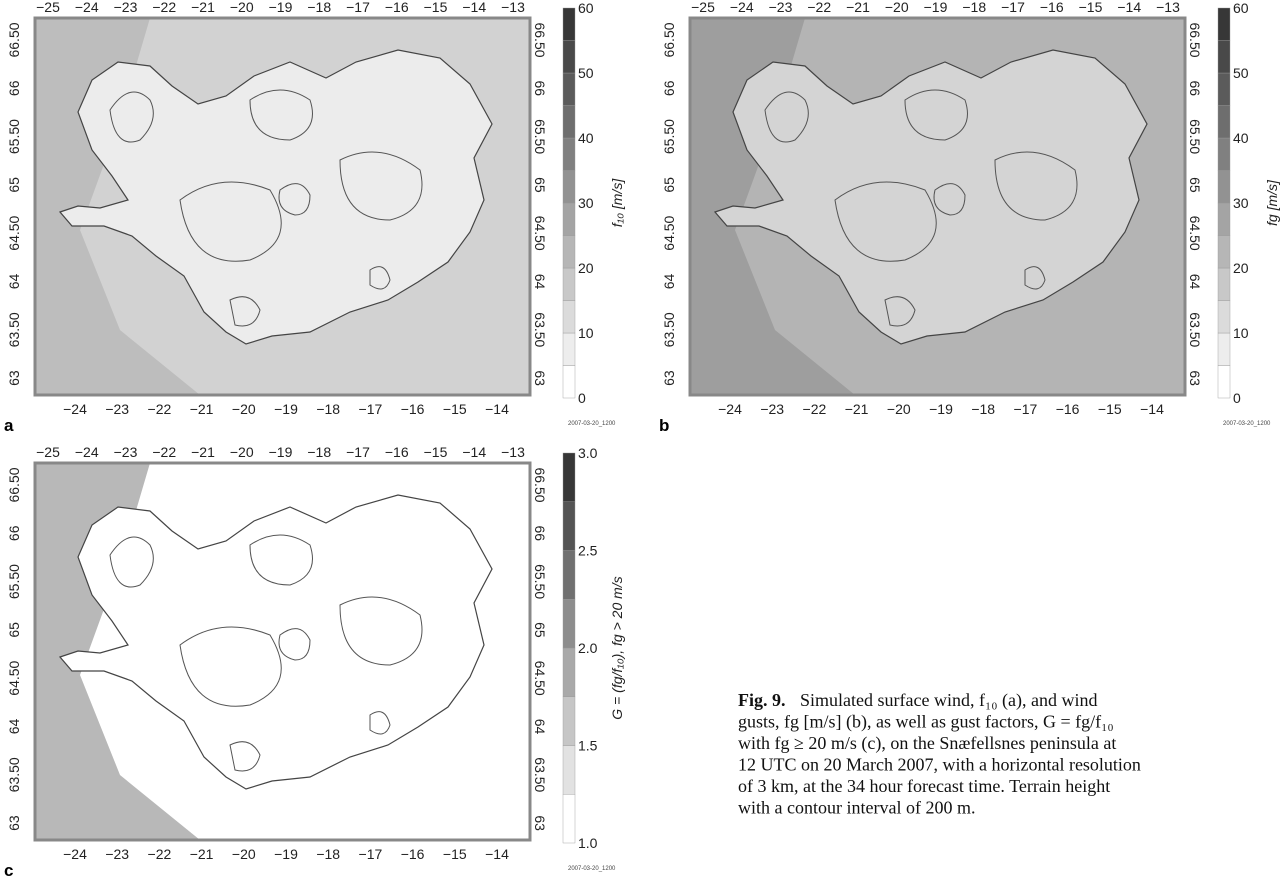 The width and height of the screenshot is (1286, 892). What do you see at coordinates (540, 581) in the screenshot?
I see `right-tick-label: 65.50` at bounding box center [540, 581].